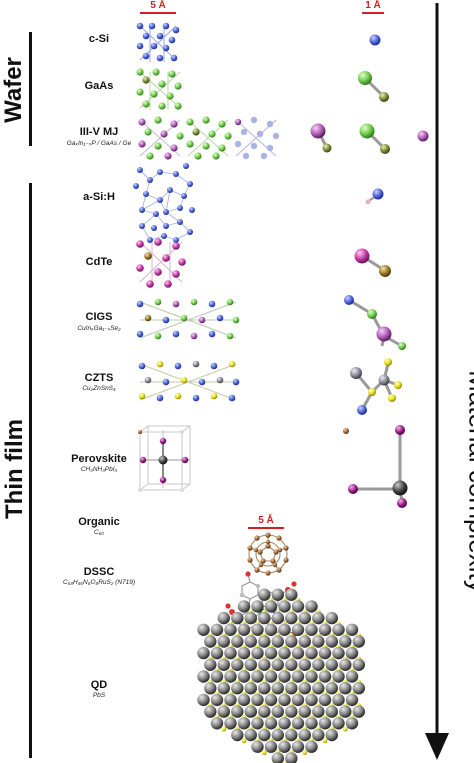 This screenshot has width=474, height=763. Describe the element at coordinates (373, 13) in the screenshot. I see `scale-bar-unit-cell-line` at that location.